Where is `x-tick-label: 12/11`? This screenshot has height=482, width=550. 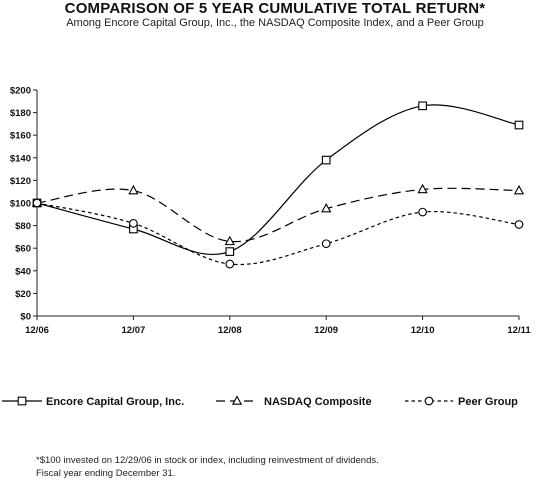
x-tick-label: 12/11 is located at coordinates (519, 330).